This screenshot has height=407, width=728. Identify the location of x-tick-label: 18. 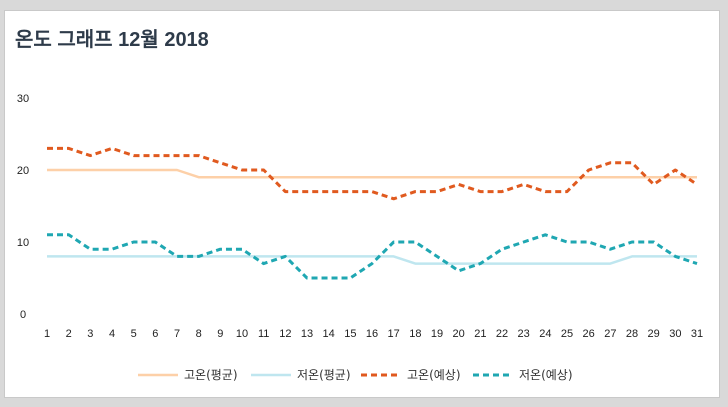
(415, 334).